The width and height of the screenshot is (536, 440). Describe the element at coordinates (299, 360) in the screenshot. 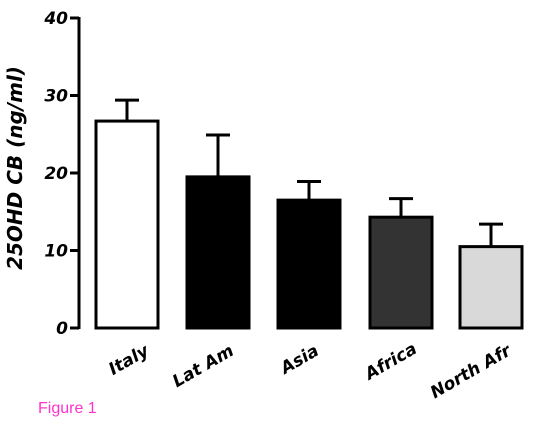

I see `x-category-label: Asia` at that location.